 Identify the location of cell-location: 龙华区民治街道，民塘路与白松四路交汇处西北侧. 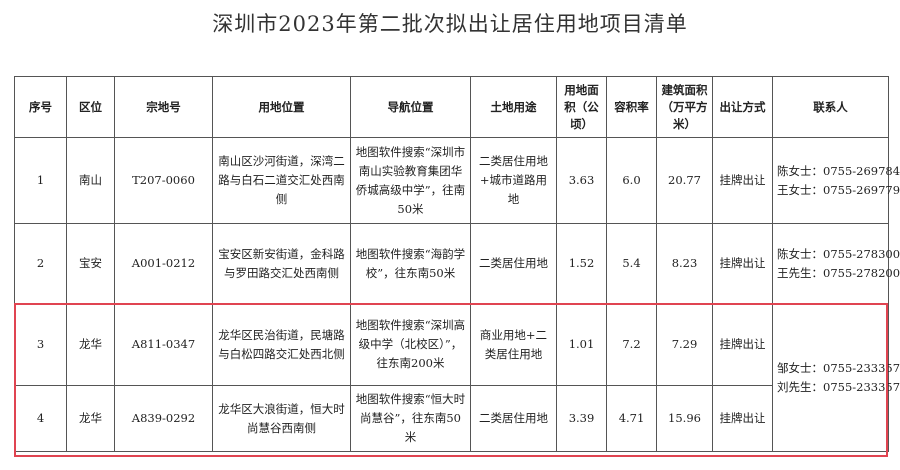
(281, 344).